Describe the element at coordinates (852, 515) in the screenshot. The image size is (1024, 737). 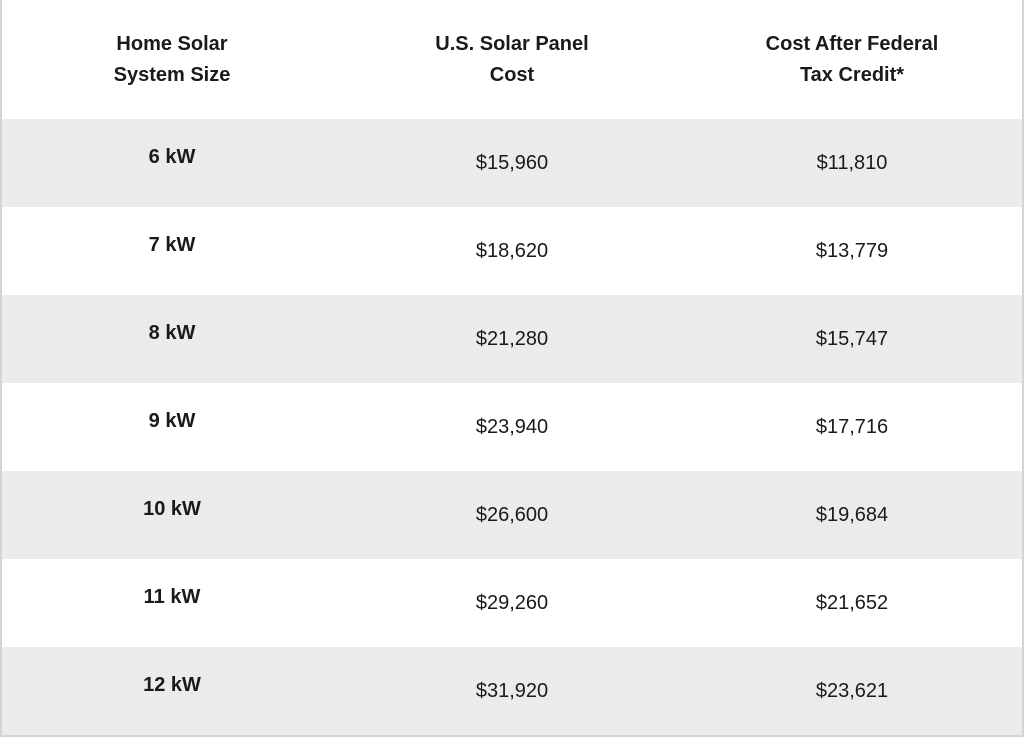
I see `net-cost-cell: $19,684` at that location.